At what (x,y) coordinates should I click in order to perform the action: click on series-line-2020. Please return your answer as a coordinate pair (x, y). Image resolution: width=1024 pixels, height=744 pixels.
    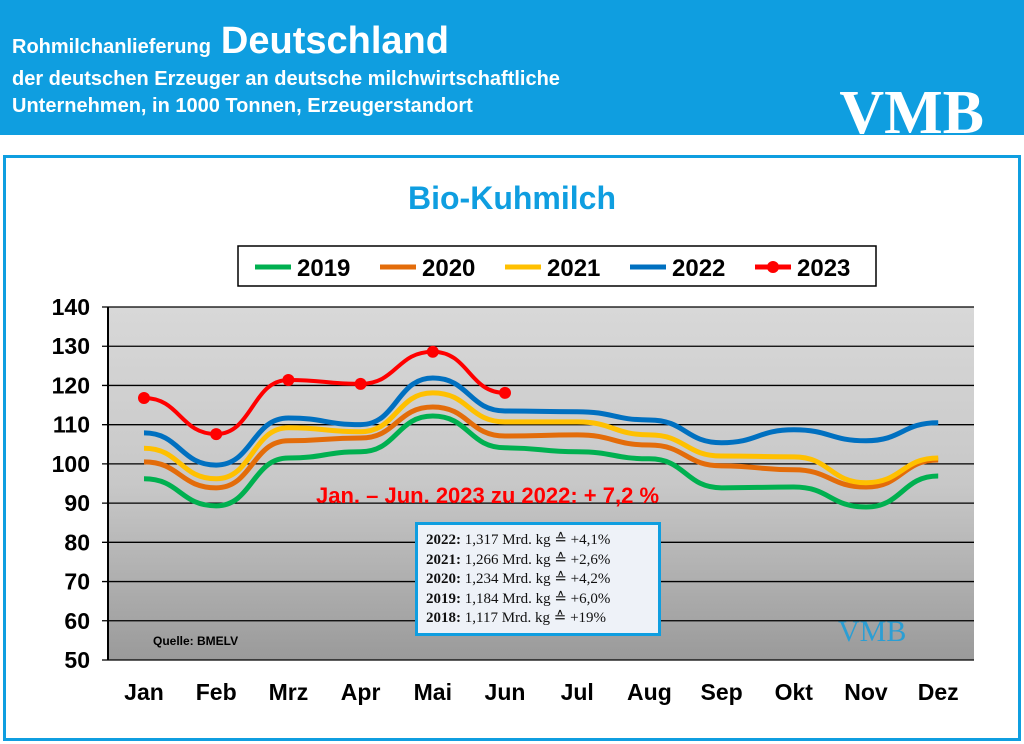
    Looking at the image, I should click on (541, 447).